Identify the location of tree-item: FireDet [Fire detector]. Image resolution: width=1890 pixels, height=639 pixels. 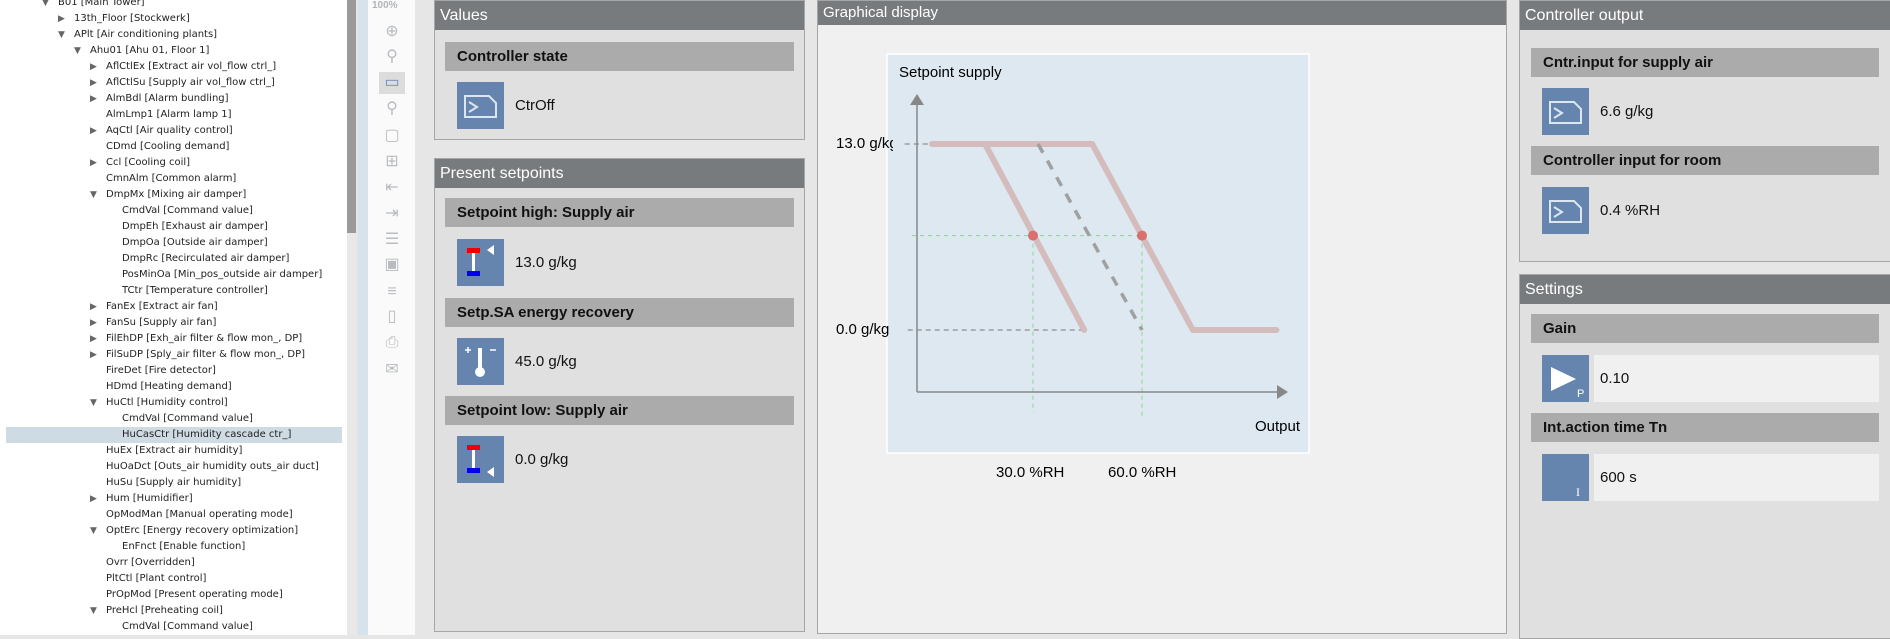
(172, 371).